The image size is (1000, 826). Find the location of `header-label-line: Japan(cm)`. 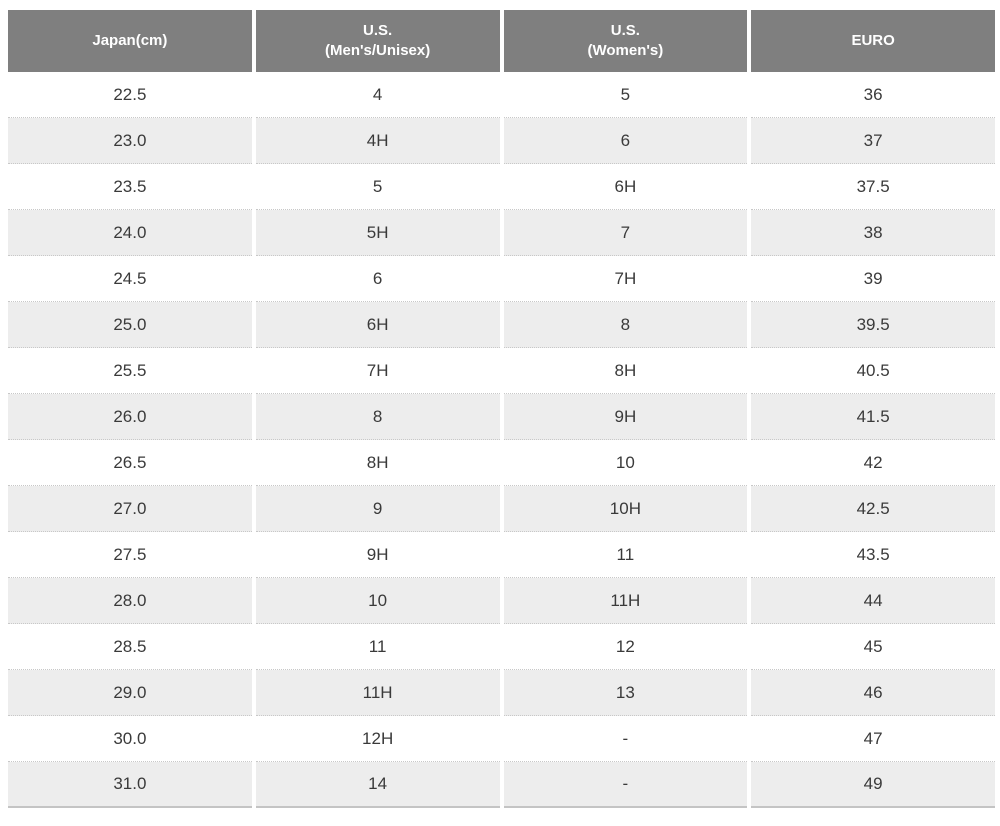

header-label-line: Japan(cm) is located at coordinates (130, 40).